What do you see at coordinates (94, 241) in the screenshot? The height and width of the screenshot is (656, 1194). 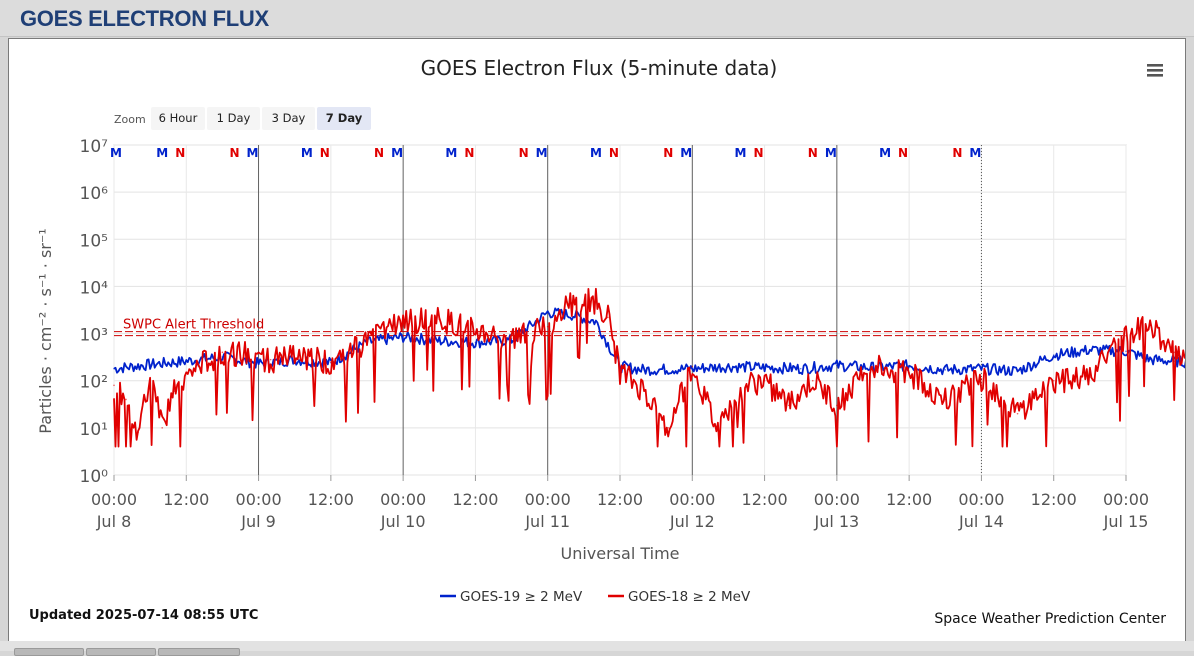 I see `y-tick-label: 10⁵` at bounding box center [94, 241].